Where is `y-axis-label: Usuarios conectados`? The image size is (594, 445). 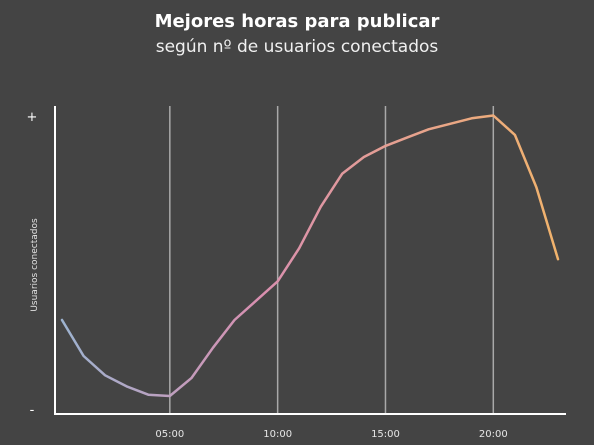
y-axis-label: Usuarios conectados is located at coordinates (35, 265).